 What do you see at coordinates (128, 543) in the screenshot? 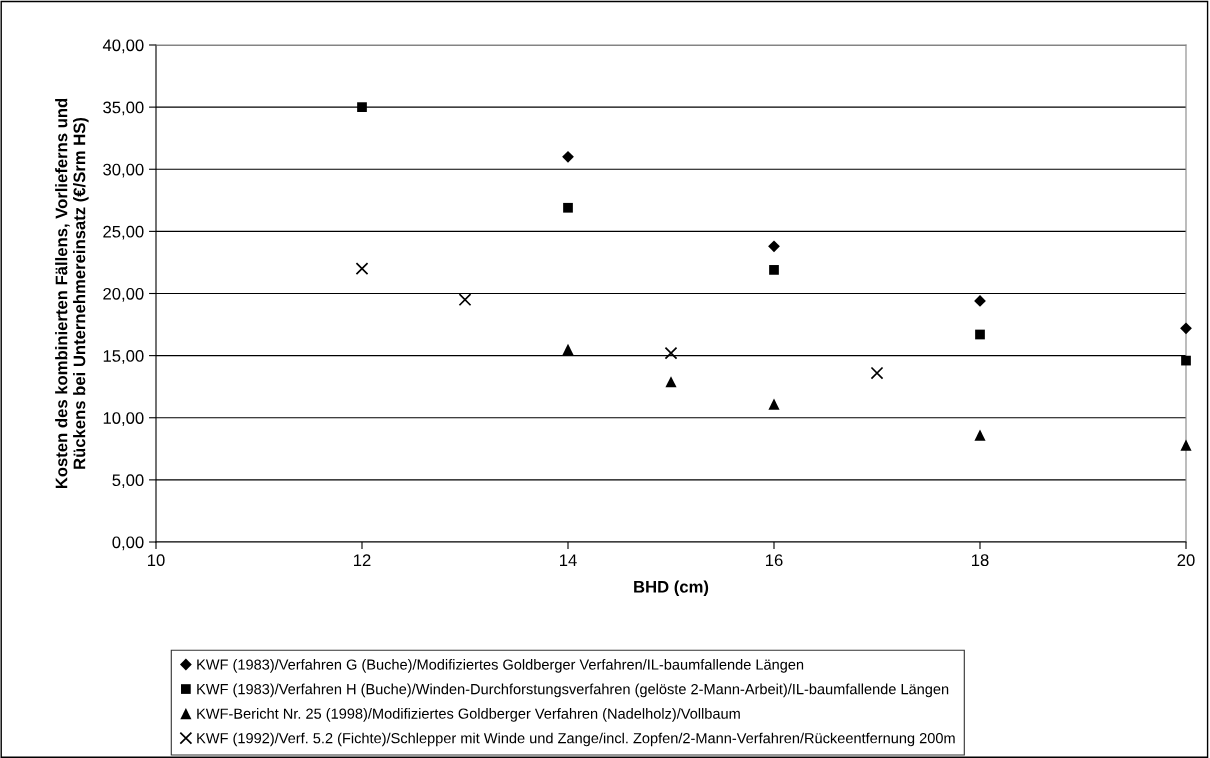
I see `y-tick-label: 0,00` at bounding box center [128, 543].